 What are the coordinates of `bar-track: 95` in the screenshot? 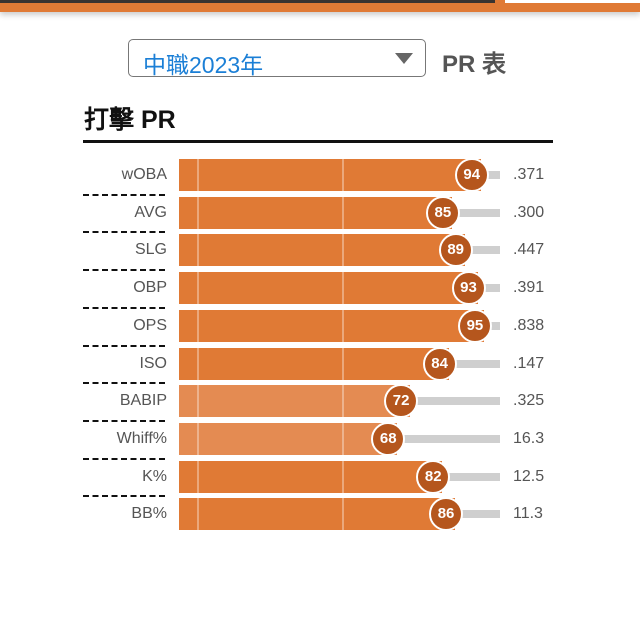 It's located at (339, 325).